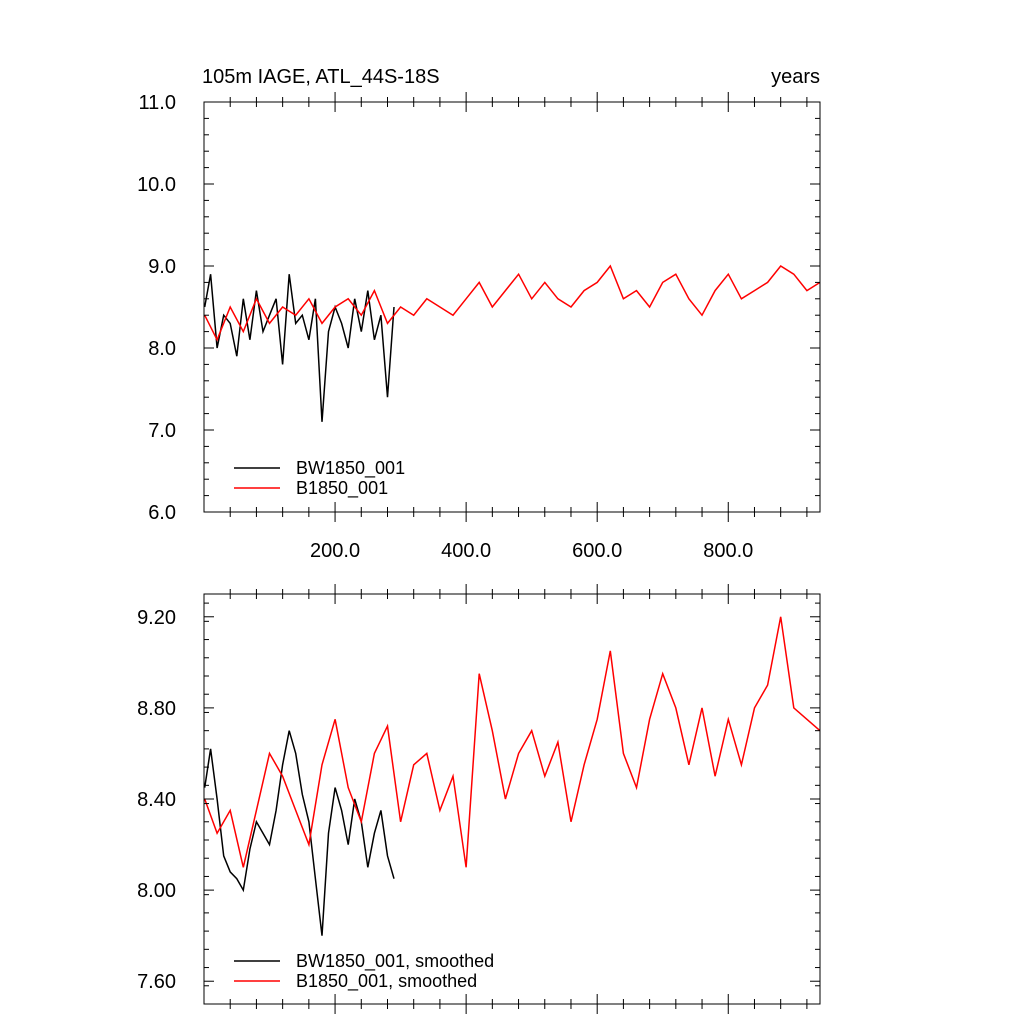  I want to click on y-tick-label: 8.80, so click(156, 709).